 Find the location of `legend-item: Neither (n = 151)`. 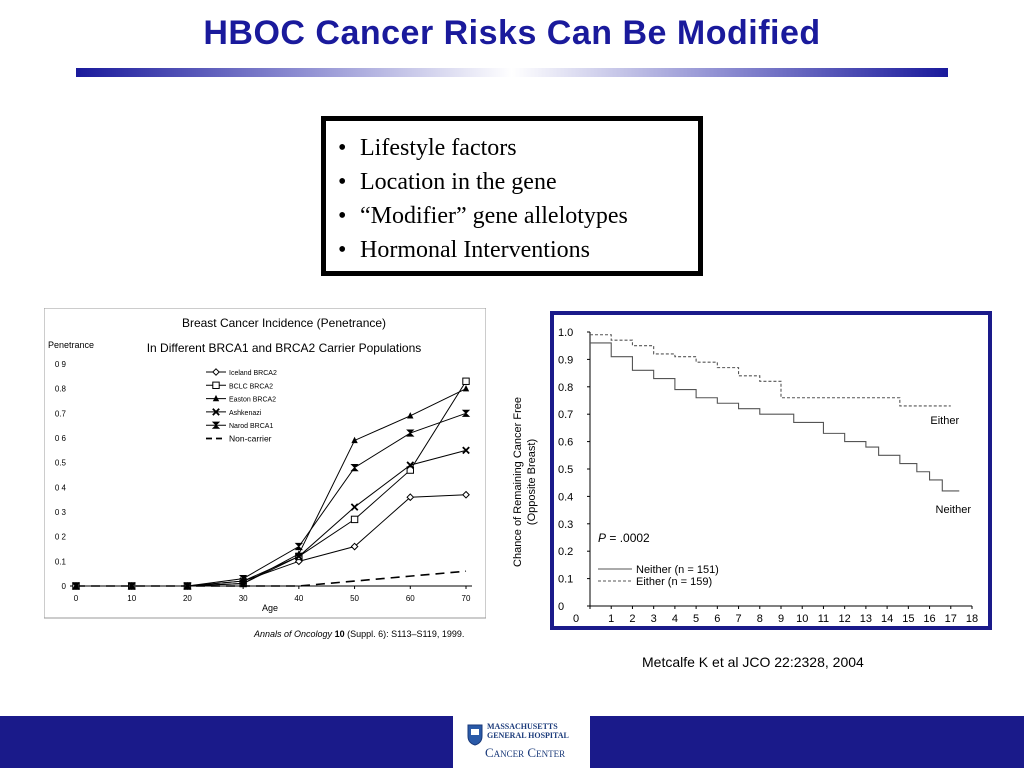

legend-item: Neither (n = 151) is located at coordinates (658, 570).